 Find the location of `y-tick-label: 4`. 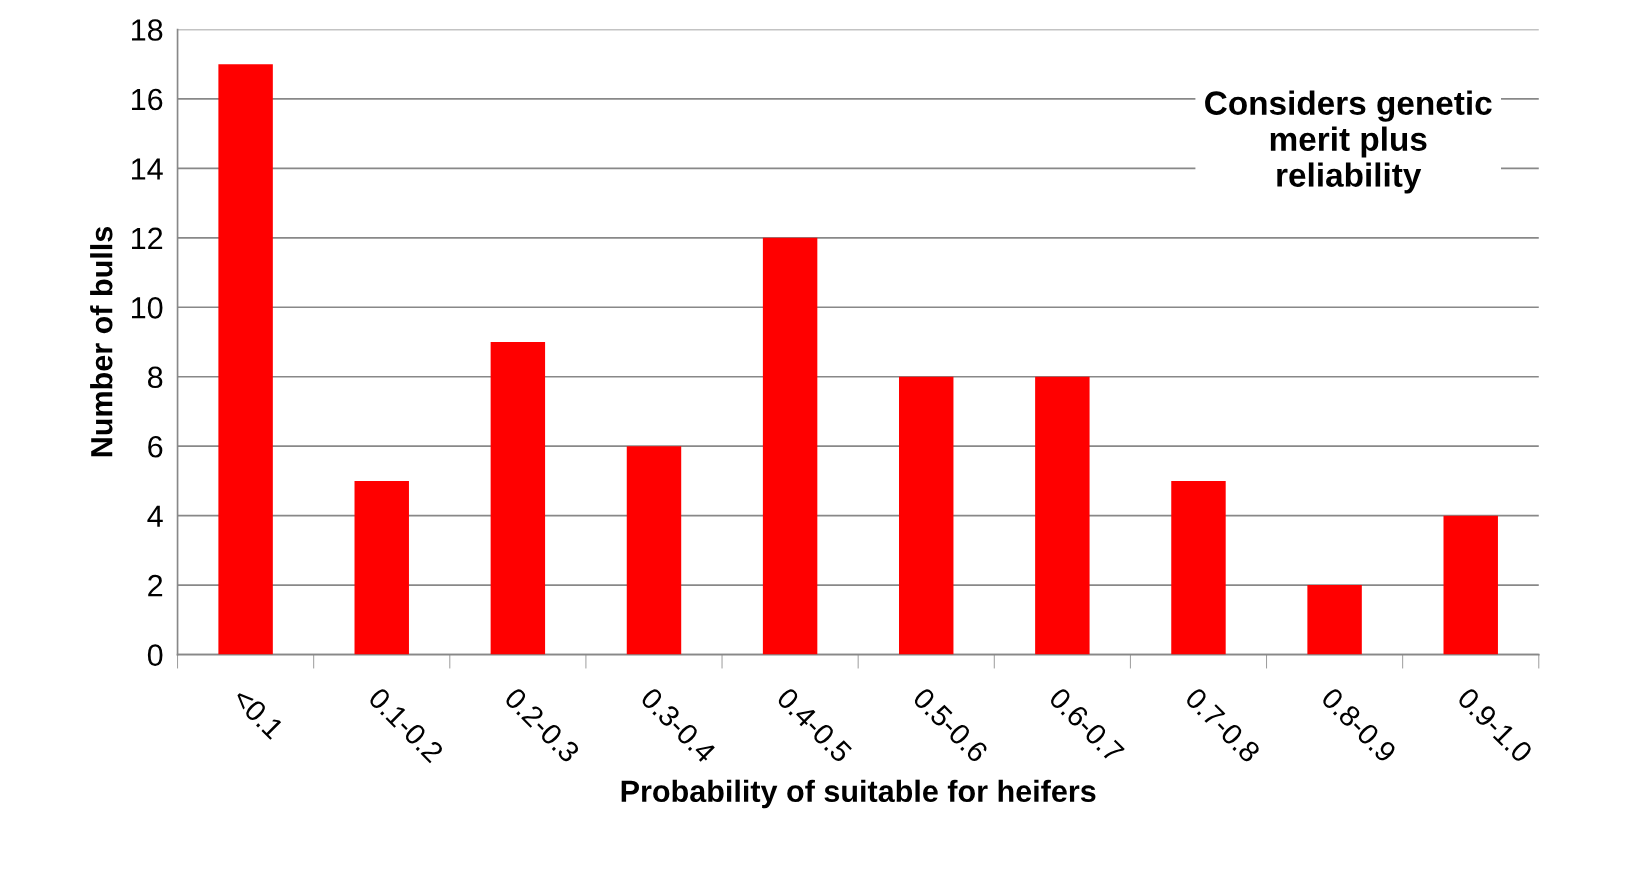

y-tick-label: 4 is located at coordinates (155, 516).